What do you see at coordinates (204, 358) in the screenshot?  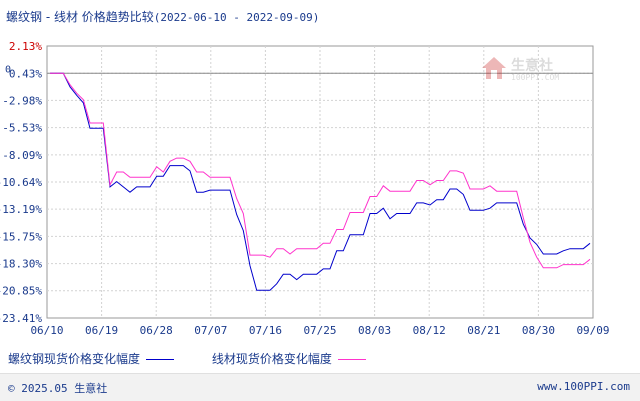 I see `legend: 螺纹钢现货价格变化幅度 线材现货价格变化幅度` at bounding box center [204, 358].